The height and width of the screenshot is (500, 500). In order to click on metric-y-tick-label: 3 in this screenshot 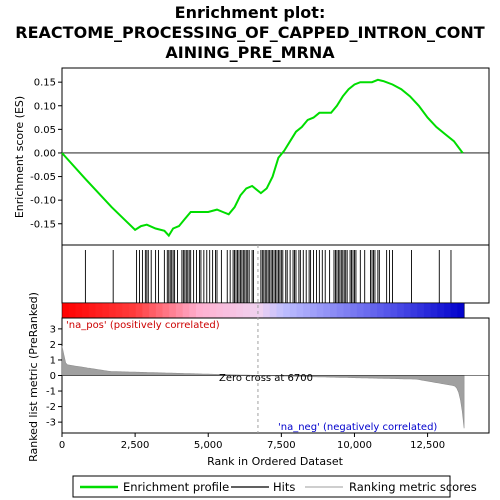, I will do `click(53, 329)`.